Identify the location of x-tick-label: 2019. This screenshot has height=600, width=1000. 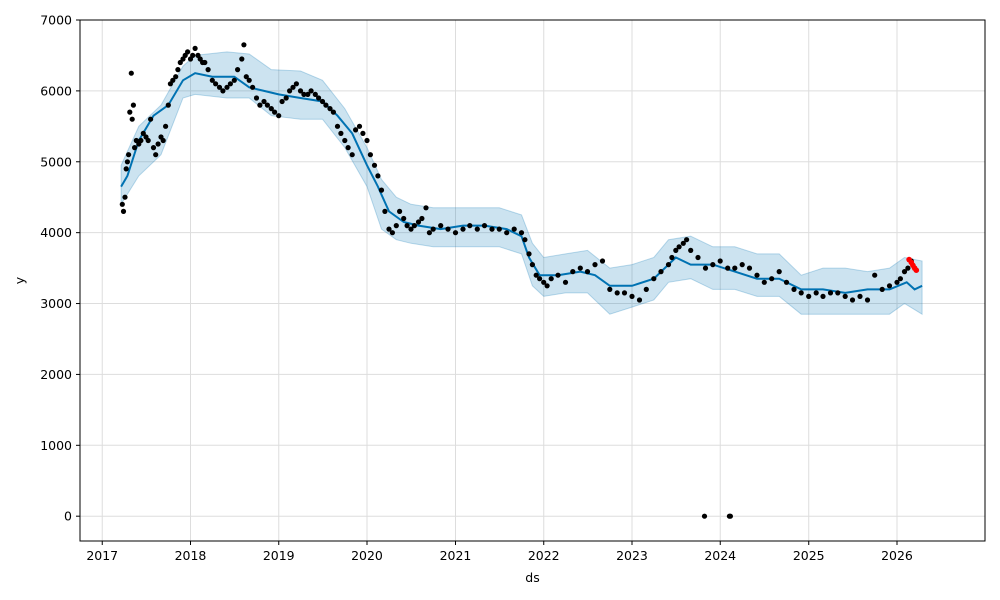
(279, 555).